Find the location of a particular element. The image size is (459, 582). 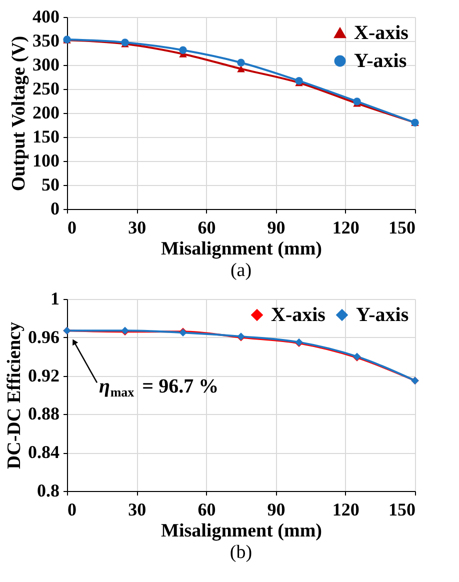

y-tick-label: 0.8 is located at coordinates (48, 490).